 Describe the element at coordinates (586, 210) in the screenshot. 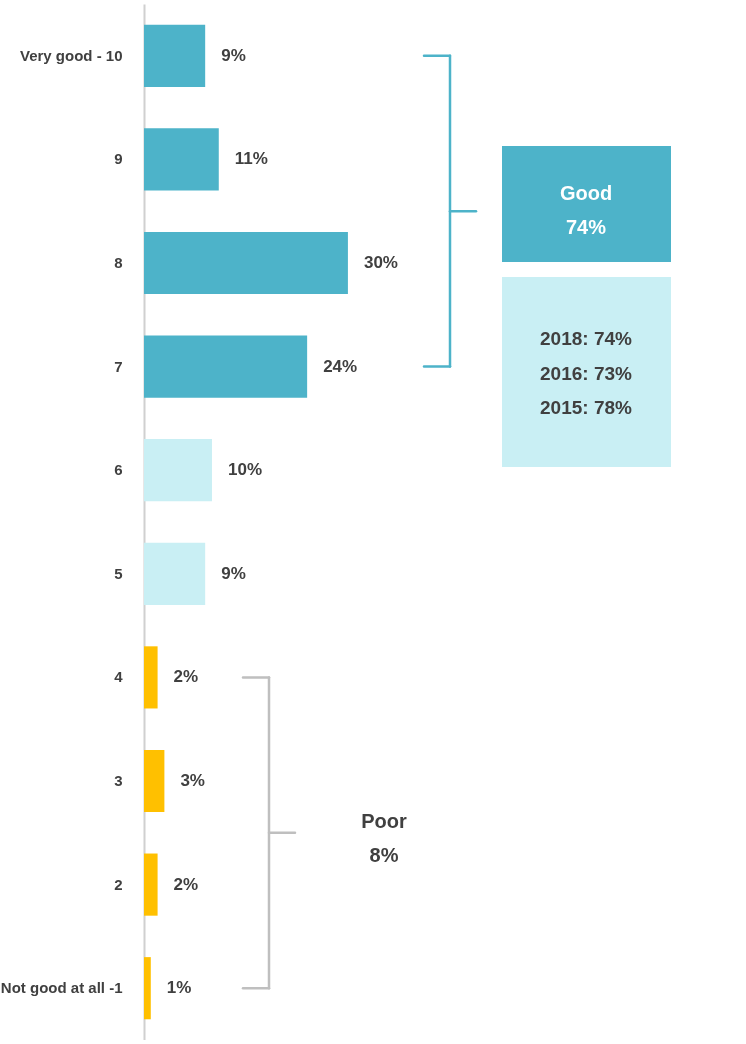

I see `text: Good 74%` at that location.